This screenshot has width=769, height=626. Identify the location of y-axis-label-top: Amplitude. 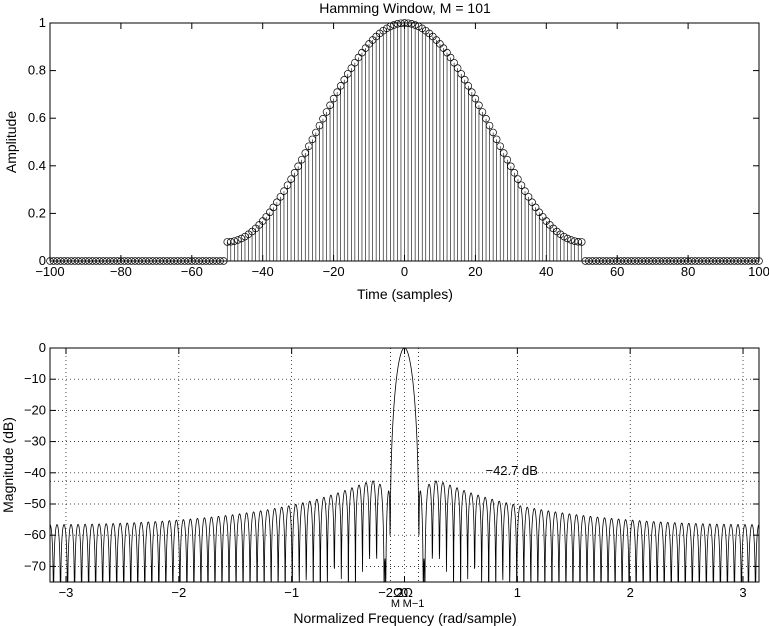
(11, 142).